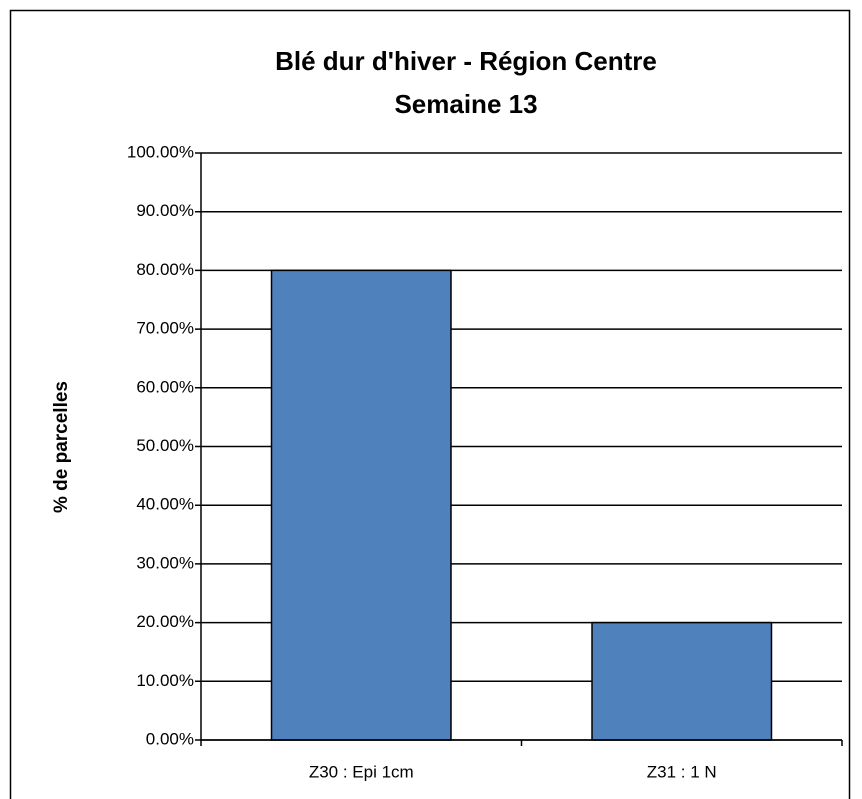 Image resolution: width=862 pixels, height=799 pixels. I want to click on y-tick-label: 30.00%, so click(165, 562).